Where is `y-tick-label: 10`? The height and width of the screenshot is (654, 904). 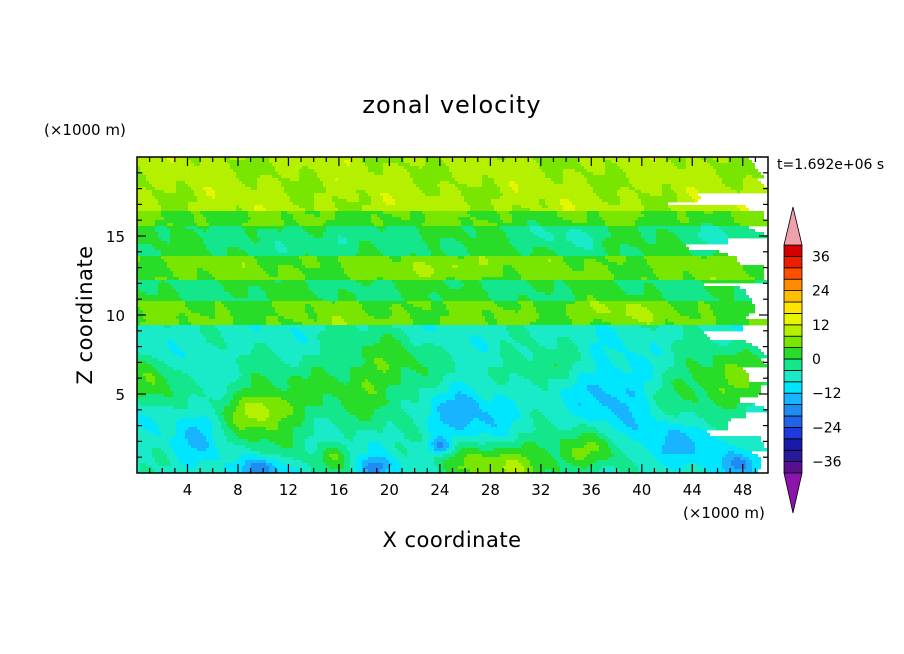 y-tick-label: 10 is located at coordinates (115, 316).